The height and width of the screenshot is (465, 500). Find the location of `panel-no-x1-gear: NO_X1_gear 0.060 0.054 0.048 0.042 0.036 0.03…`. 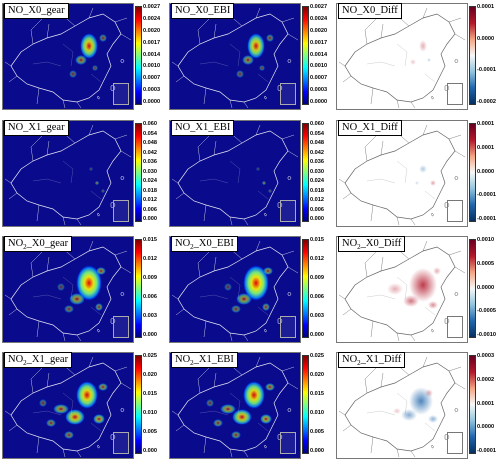

panel-no-x1-gear: NO_X1_gear 0.060 0.054 0.048 0.042 0.036 0.03… is located at coordinates (83, 175).